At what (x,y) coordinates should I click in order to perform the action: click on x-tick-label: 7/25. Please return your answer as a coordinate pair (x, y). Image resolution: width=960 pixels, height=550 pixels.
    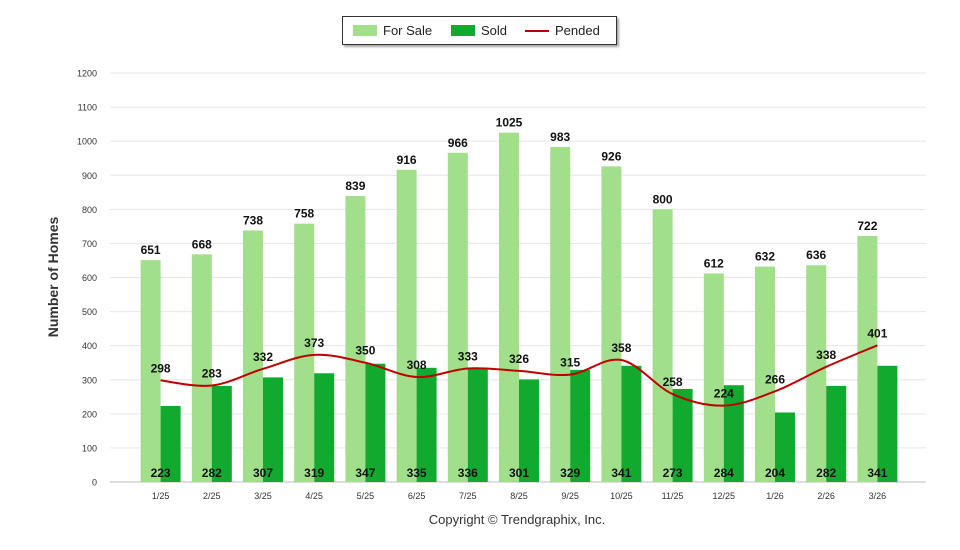
    Looking at the image, I should click on (468, 496).